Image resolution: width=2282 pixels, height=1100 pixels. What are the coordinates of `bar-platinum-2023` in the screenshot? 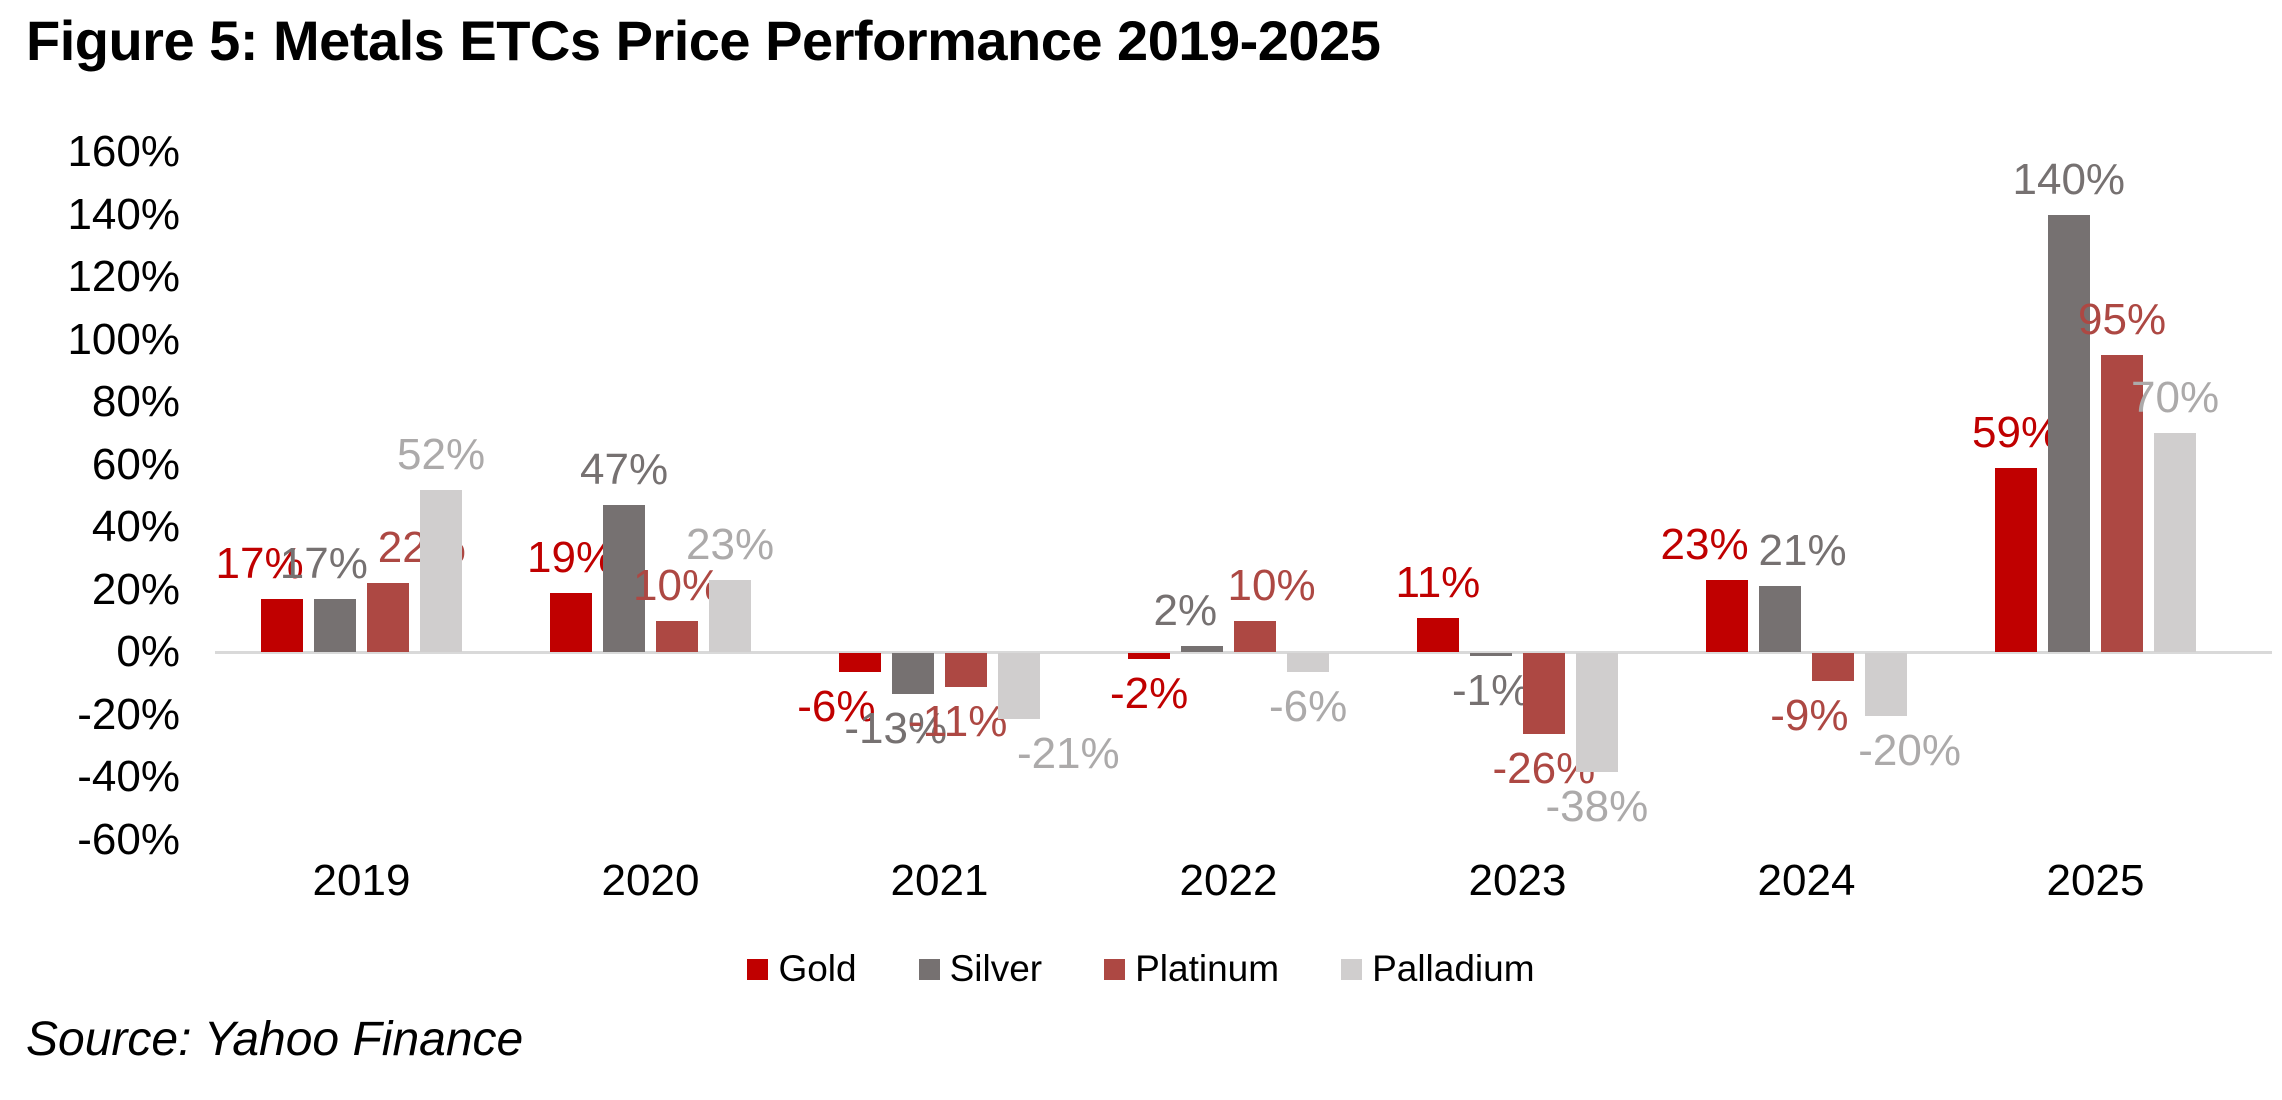 It's located at (1544, 694).